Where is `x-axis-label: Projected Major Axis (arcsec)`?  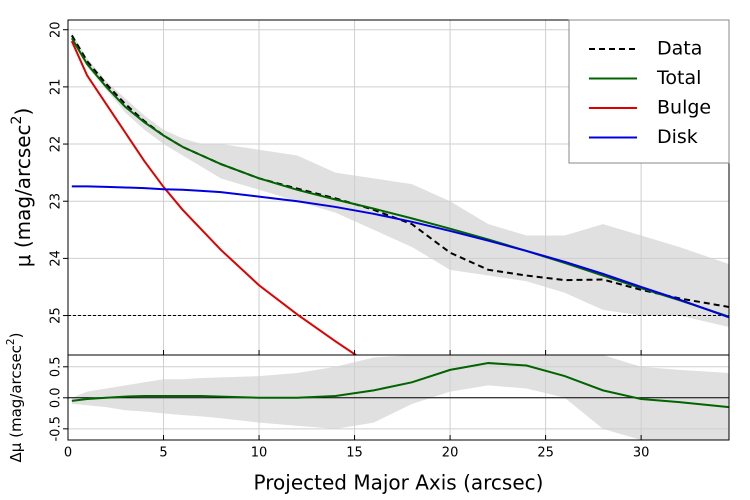 x-axis-label: Projected Major Axis (arcsec) is located at coordinates (399, 483).